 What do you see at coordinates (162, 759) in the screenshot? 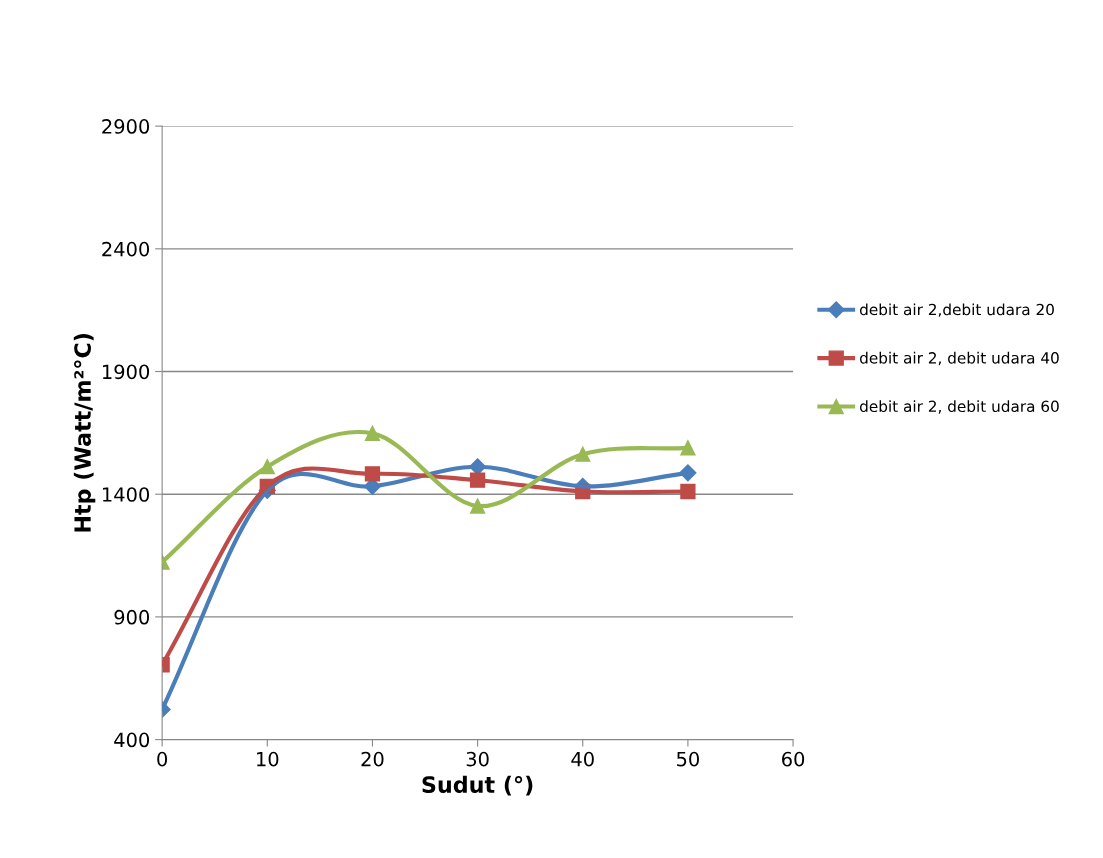
I see `x-tick-label: 0` at bounding box center [162, 759].